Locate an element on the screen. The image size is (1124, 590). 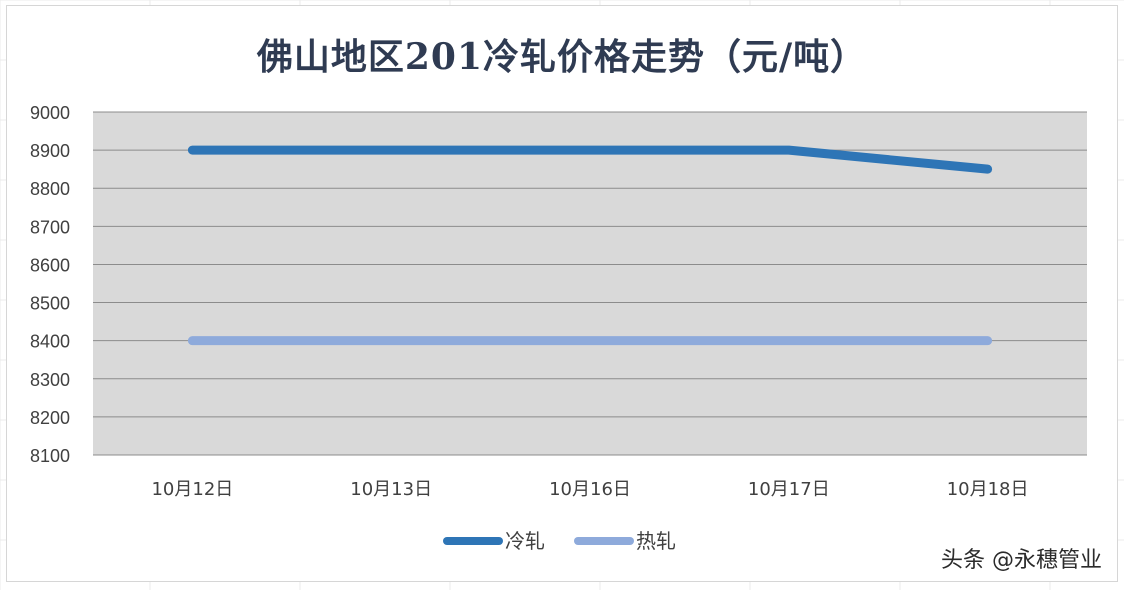
x-tick-label: 10月18日 is located at coordinates (988, 489).